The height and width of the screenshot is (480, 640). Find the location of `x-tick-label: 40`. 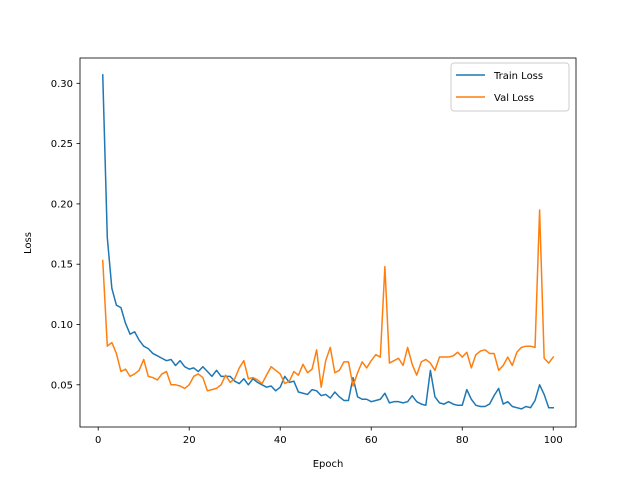

x-tick-label: 40 is located at coordinates (280, 440).